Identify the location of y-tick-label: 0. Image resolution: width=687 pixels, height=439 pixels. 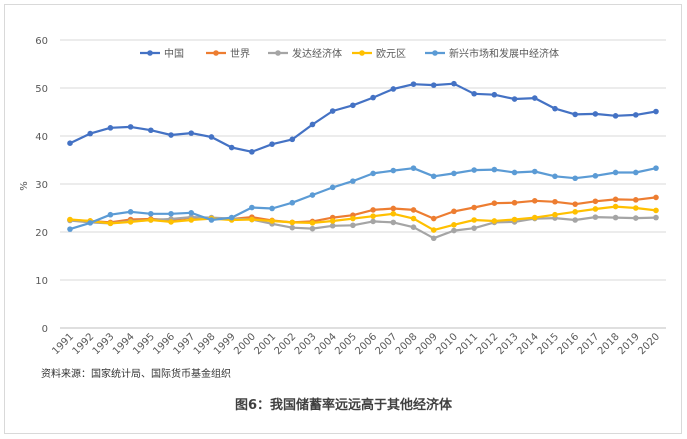
(45, 329).